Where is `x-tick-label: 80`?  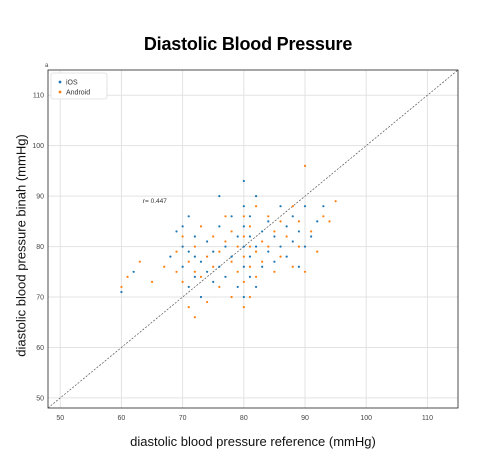
x-tick-label: 80 is located at coordinates (244, 418).